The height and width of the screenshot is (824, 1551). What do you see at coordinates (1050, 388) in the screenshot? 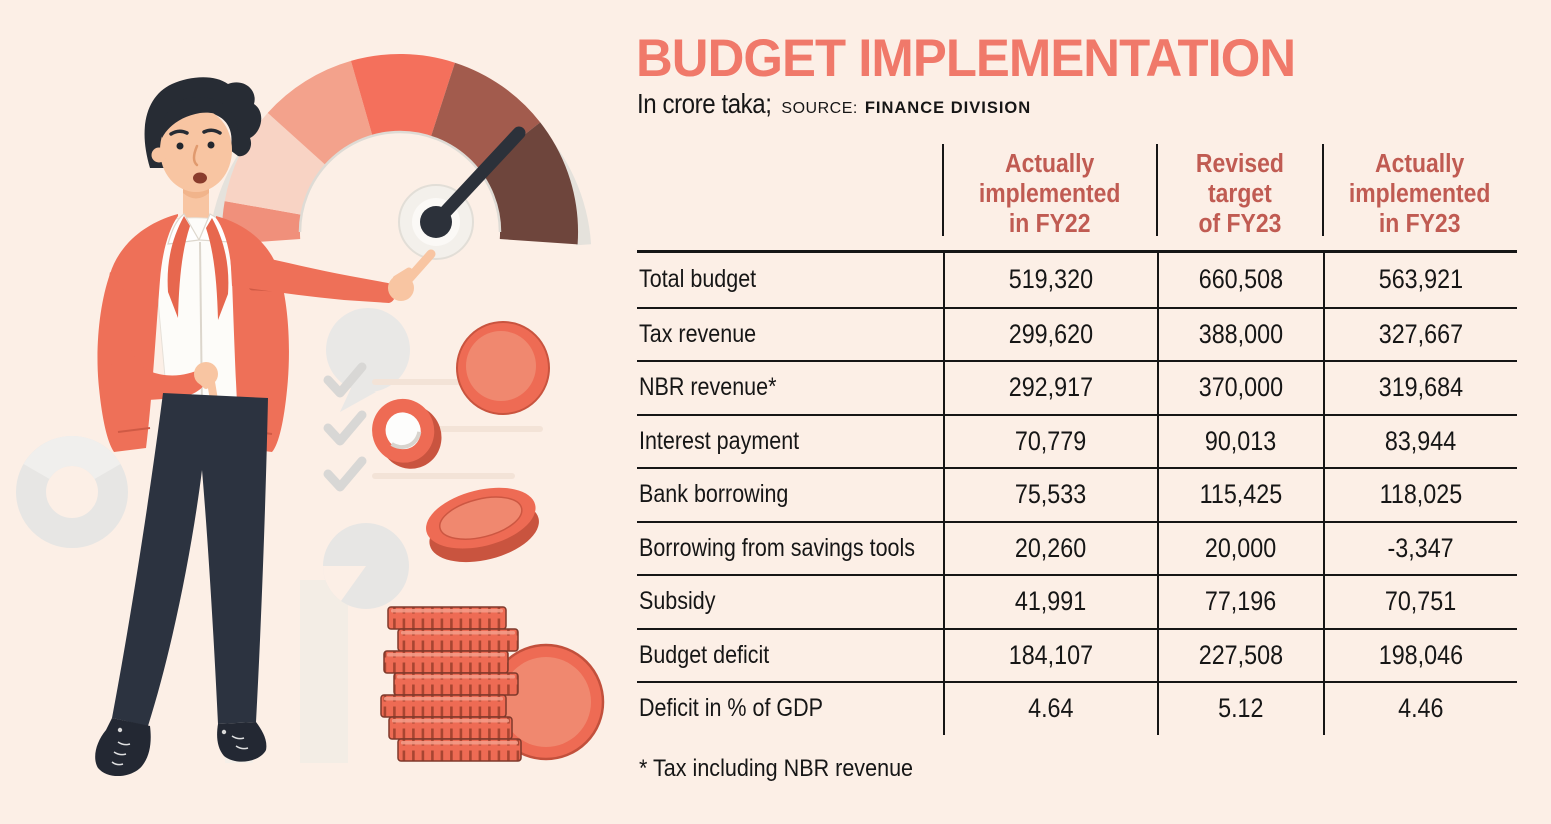
I see `table-cell: 292,917` at bounding box center [1050, 388].